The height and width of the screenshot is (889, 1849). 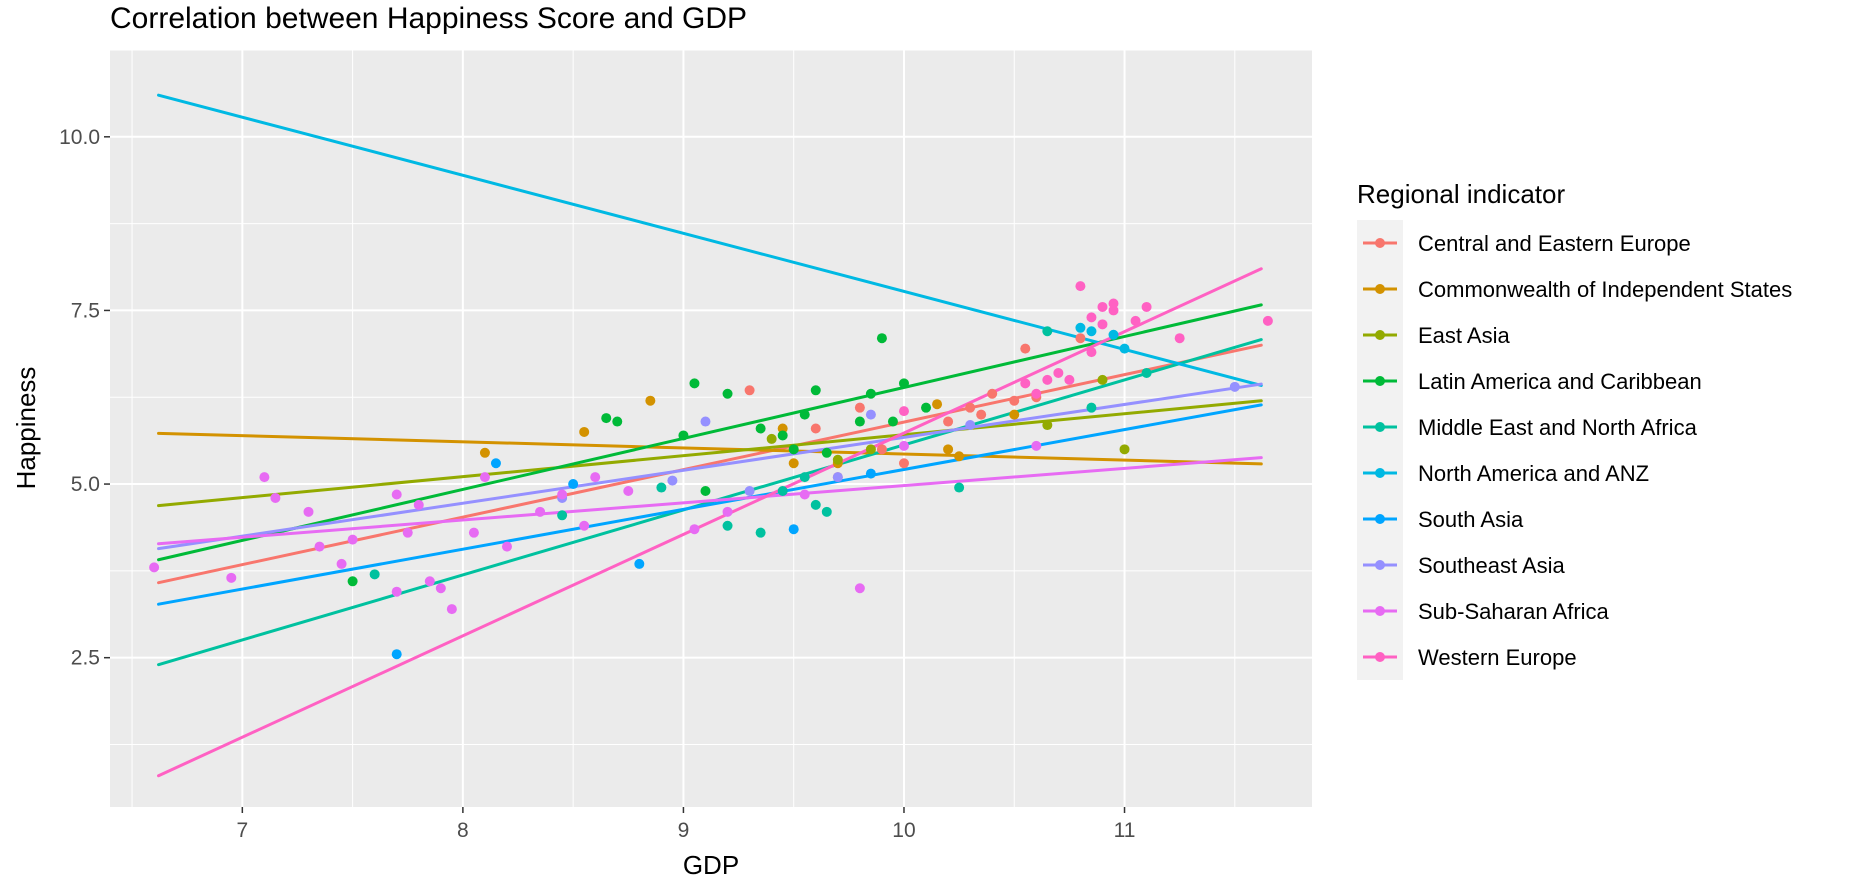 I want to click on legend-label: East Asia, so click(x=1464, y=335).